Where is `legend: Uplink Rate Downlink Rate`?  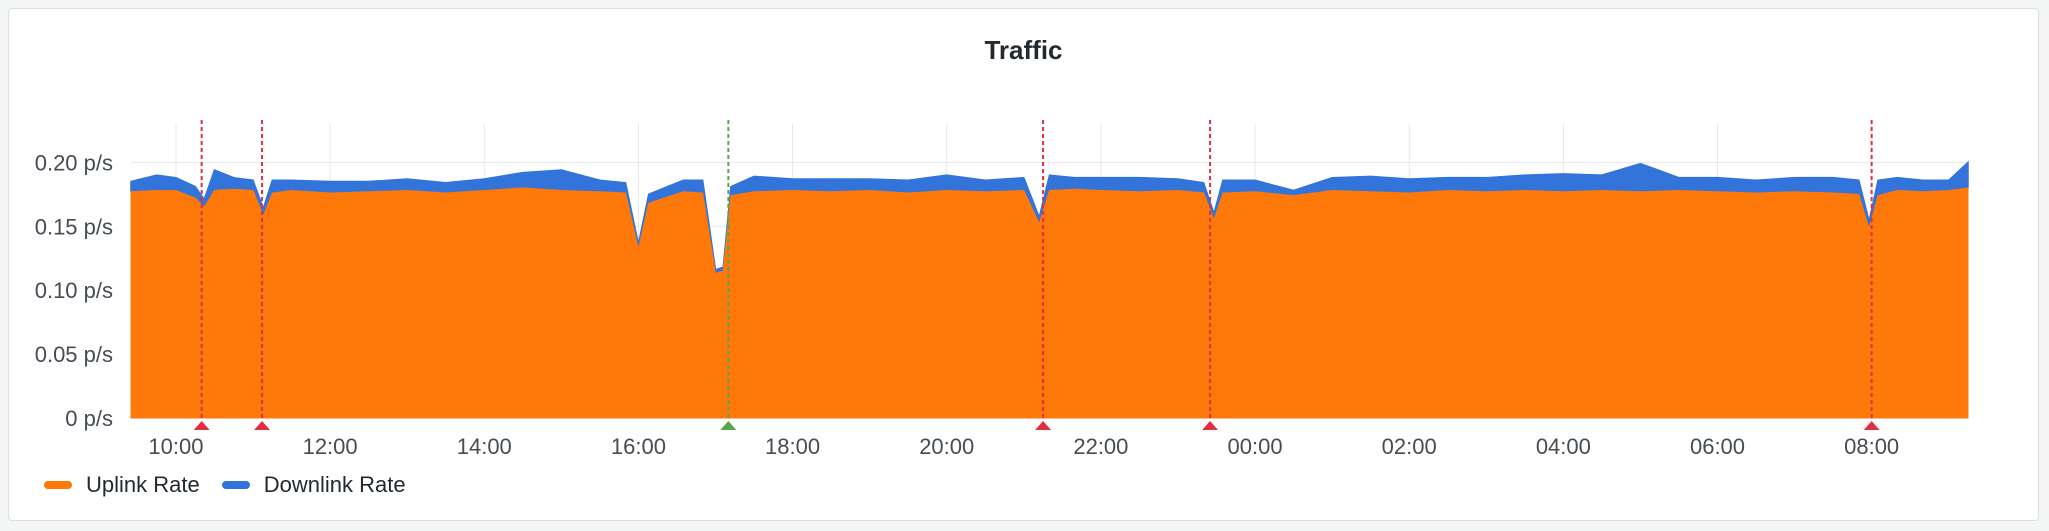 legend: Uplink Rate Downlink Rate is located at coordinates (236, 485).